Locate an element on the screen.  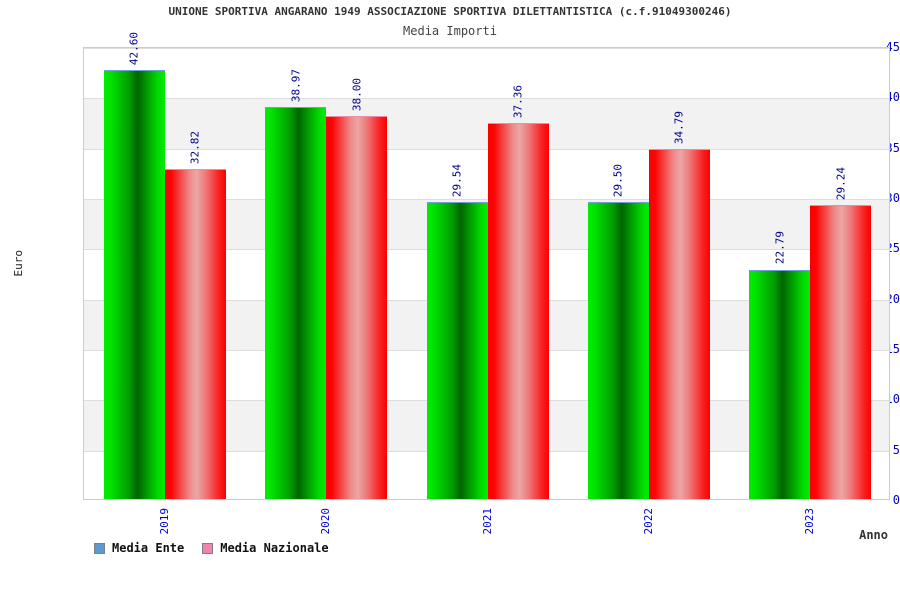
chart-legend: Media Ente Media Nazionale is located at coordinates (211, 548).